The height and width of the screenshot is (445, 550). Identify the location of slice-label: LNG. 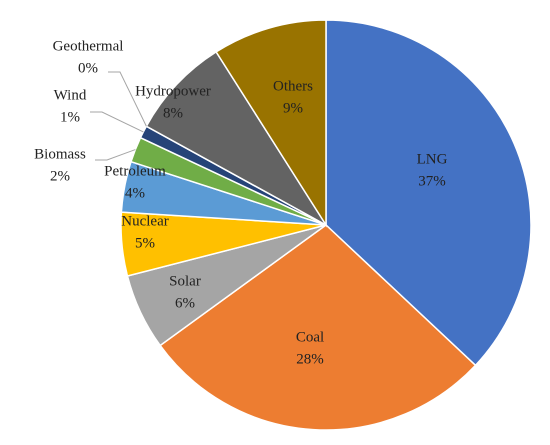
(432, 159).